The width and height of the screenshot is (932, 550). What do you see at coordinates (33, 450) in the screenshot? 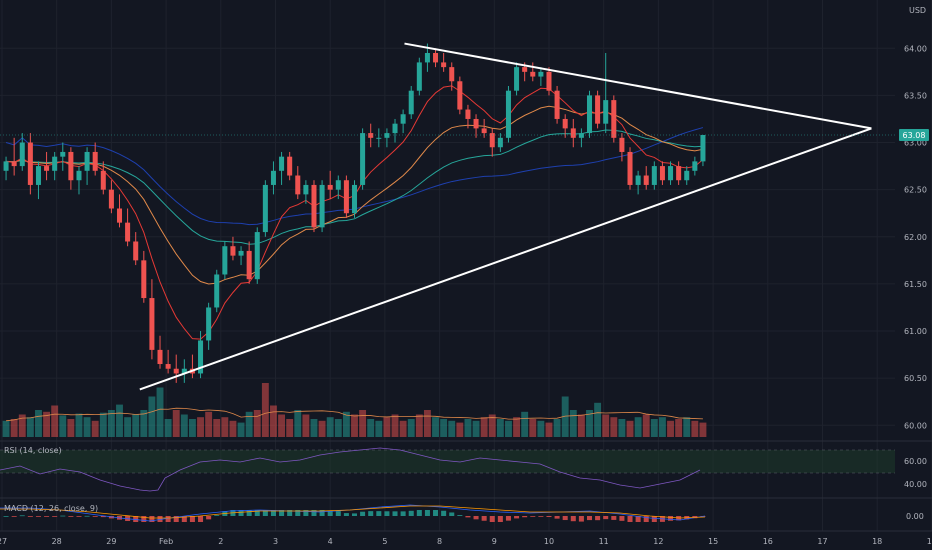
I see `rsi-label: RSI (14, close)` at bounding box center [33, 450].